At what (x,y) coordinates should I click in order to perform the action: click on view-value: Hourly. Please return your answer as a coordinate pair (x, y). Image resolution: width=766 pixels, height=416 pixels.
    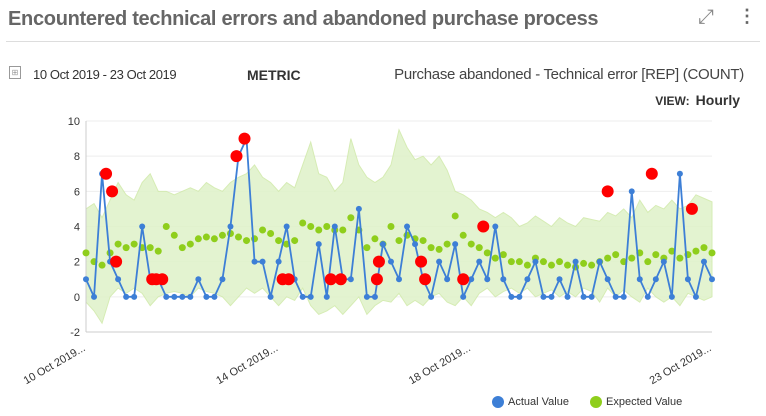
    Looking at the image, I should click on (717, 100).